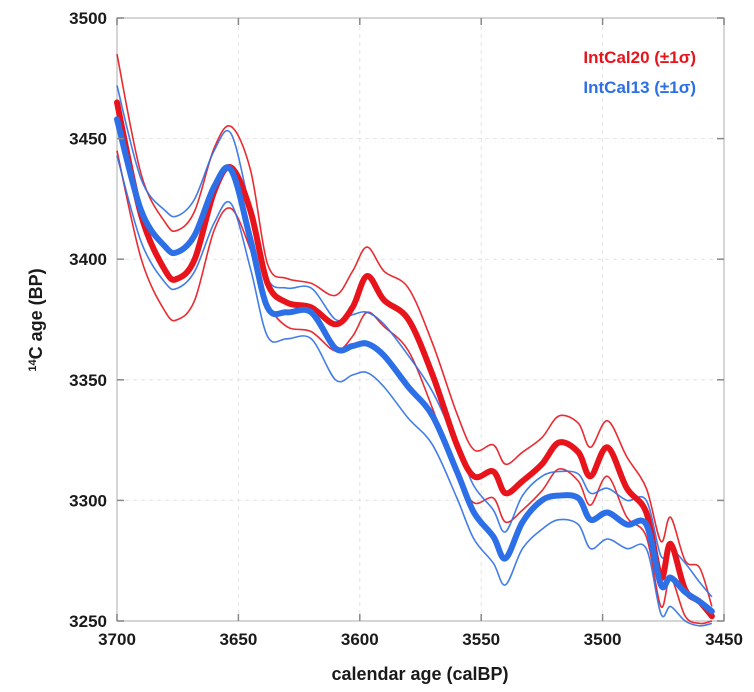 The image size is (754, 692). I want to click on x-tick-label: 3650, so click(238, 639).